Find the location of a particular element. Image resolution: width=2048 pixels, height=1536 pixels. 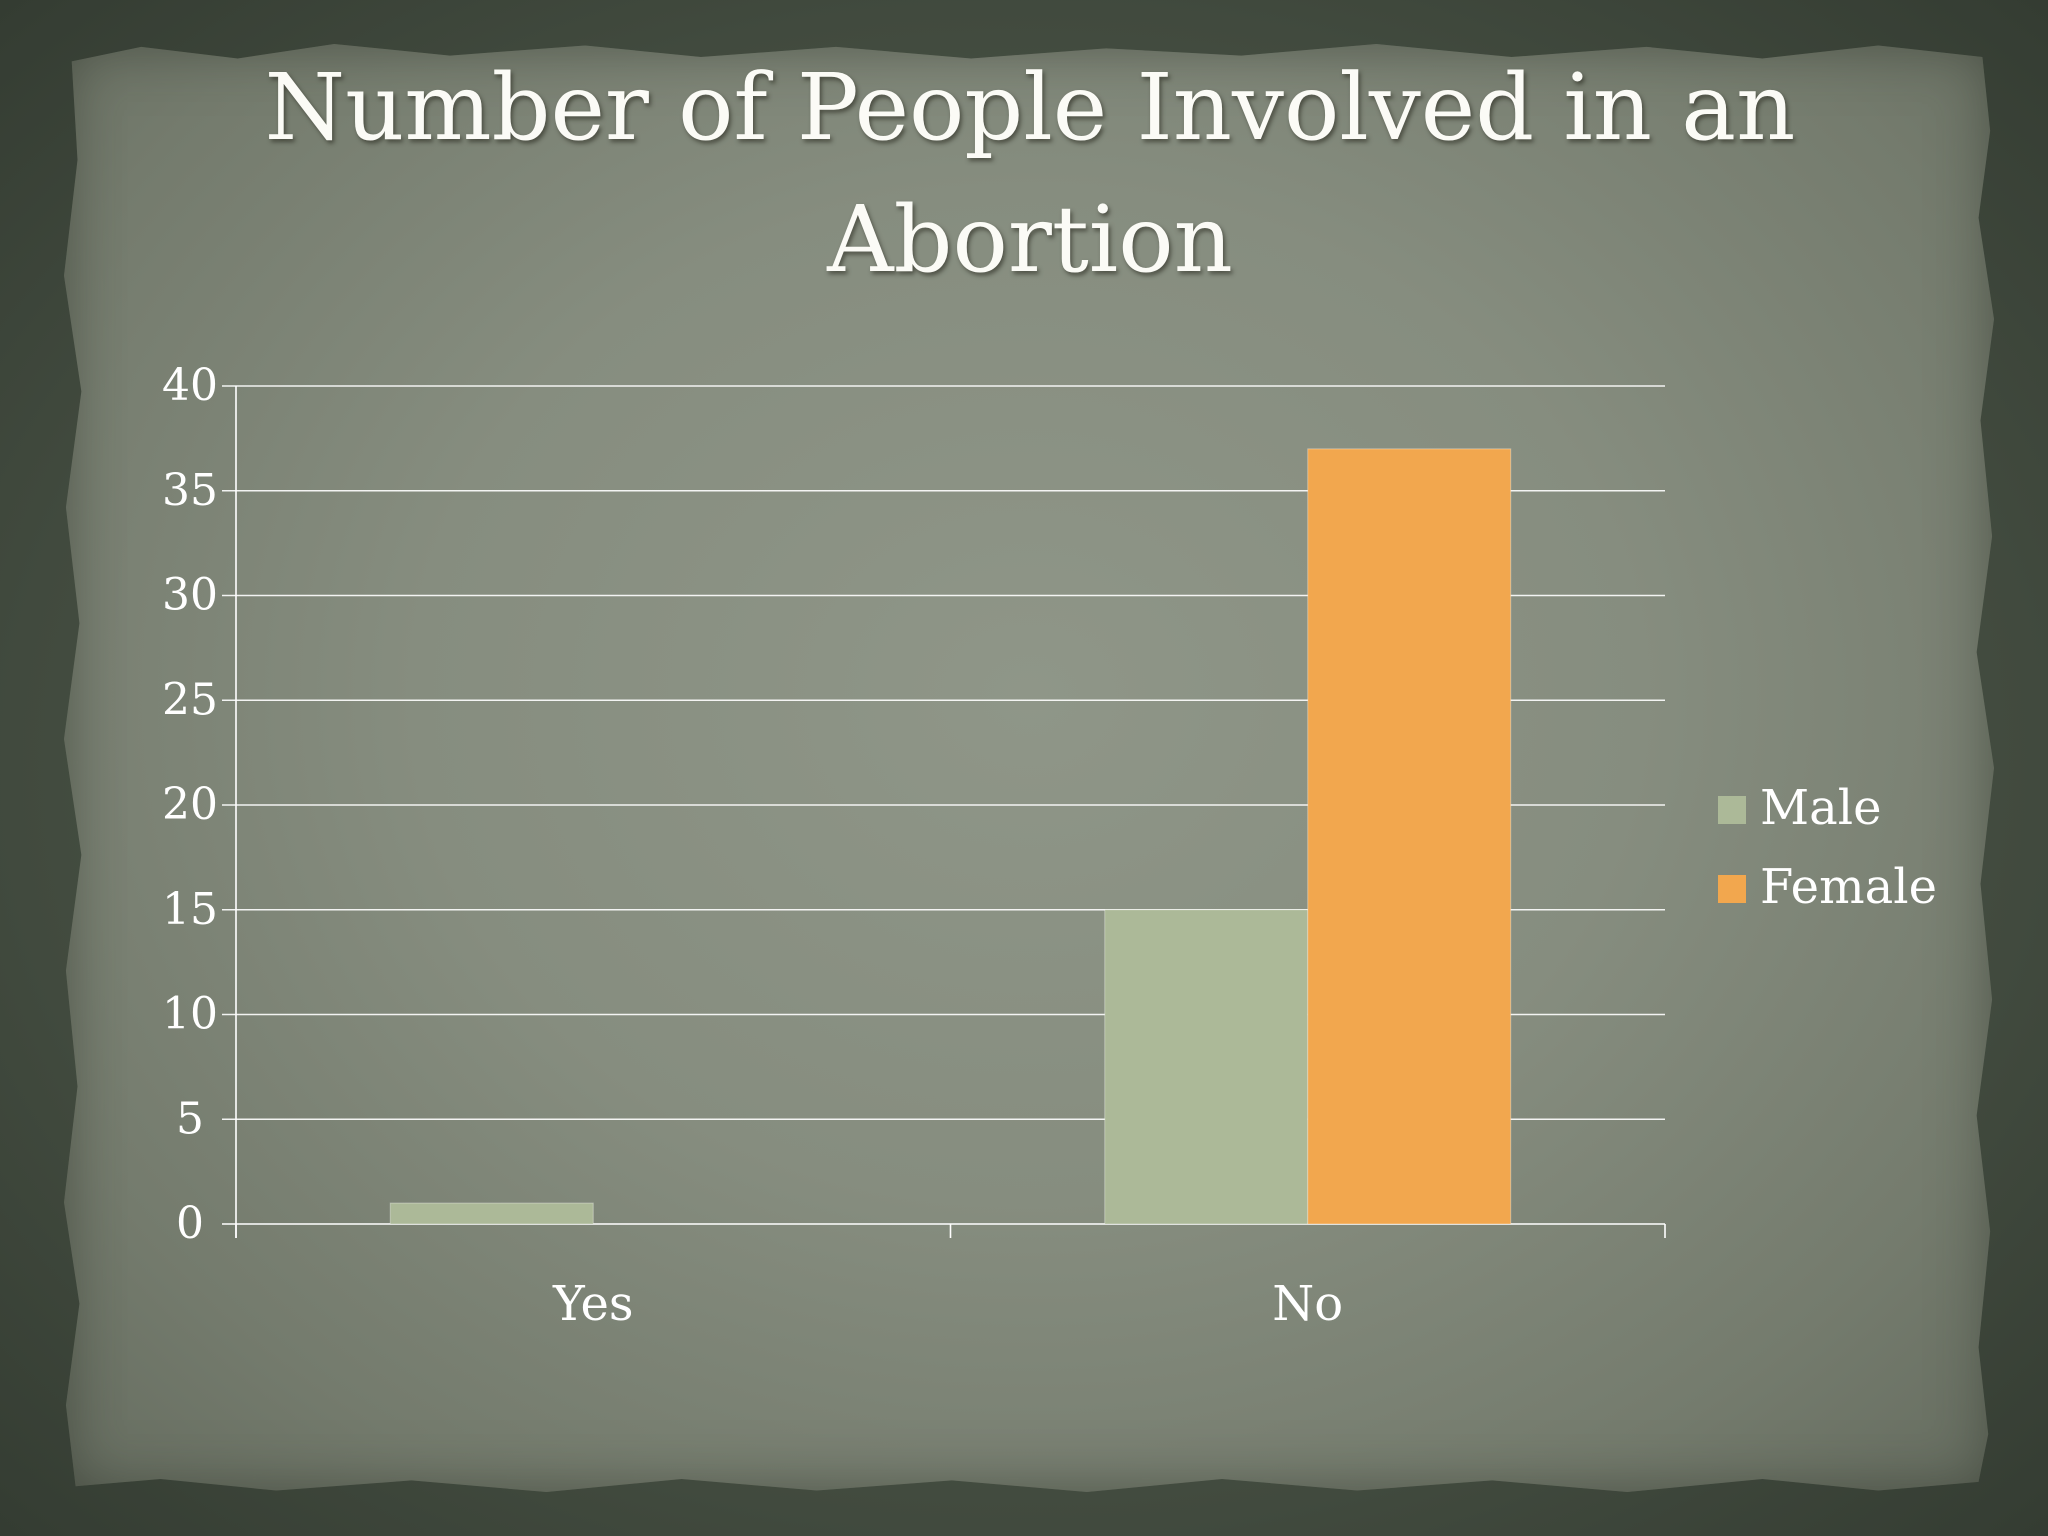

y-tick-label: 40 is located at coordinates (190, 385).